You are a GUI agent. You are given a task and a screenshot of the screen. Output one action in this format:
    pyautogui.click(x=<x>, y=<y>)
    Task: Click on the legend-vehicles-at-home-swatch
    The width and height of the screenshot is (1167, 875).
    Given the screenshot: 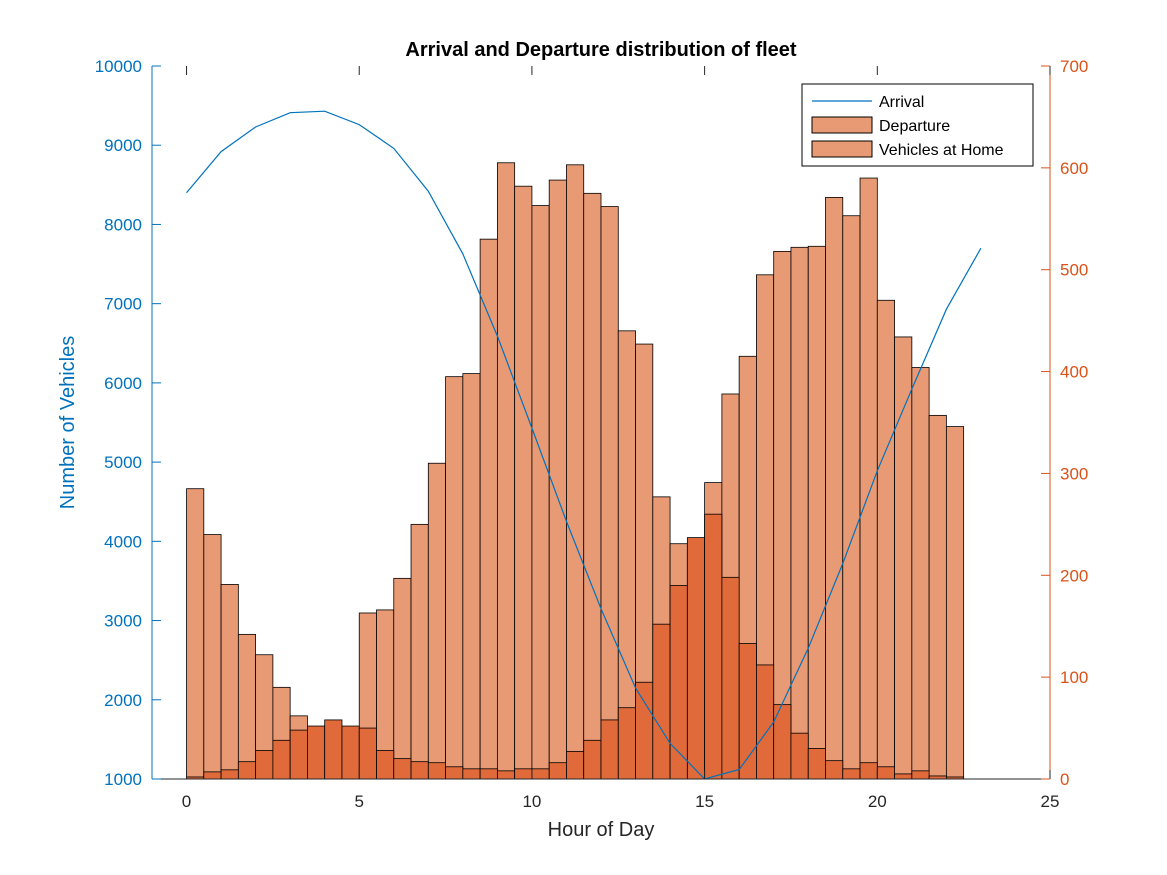 What is the action you would take?
    pyautogui.click(x=842, y=149)
    